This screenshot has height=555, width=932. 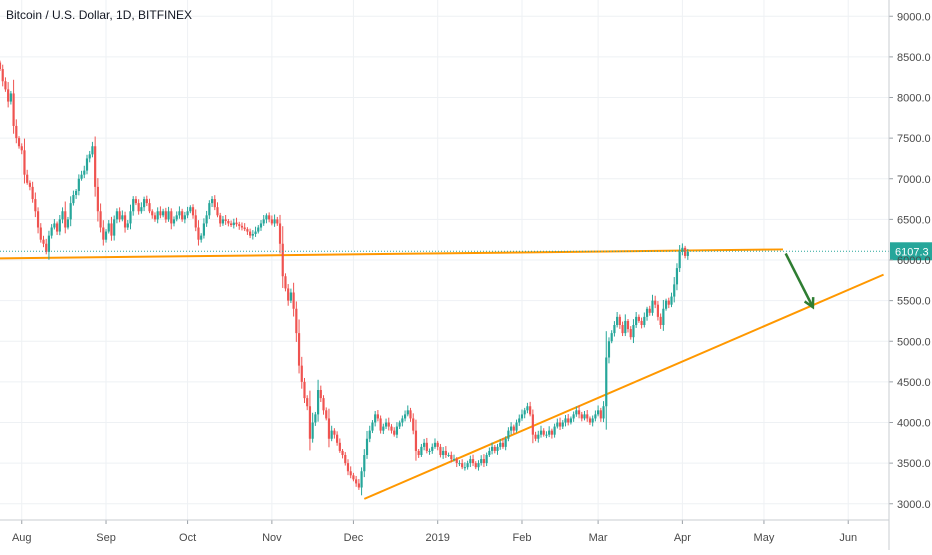 What do you see at coordinates (914, 261) in the screenshot?
I see `y-tick-label: 6000.0` at bounding box center [914, 261].